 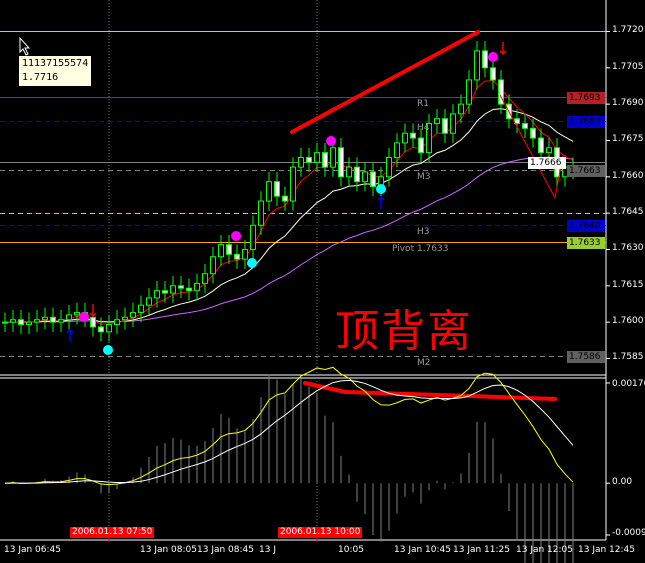 What do you see at coordinates (112, 532) in the screenshot?
I see `highlighted-time-label: 2006.01.13 07:50` at bounding box center [112, 532].